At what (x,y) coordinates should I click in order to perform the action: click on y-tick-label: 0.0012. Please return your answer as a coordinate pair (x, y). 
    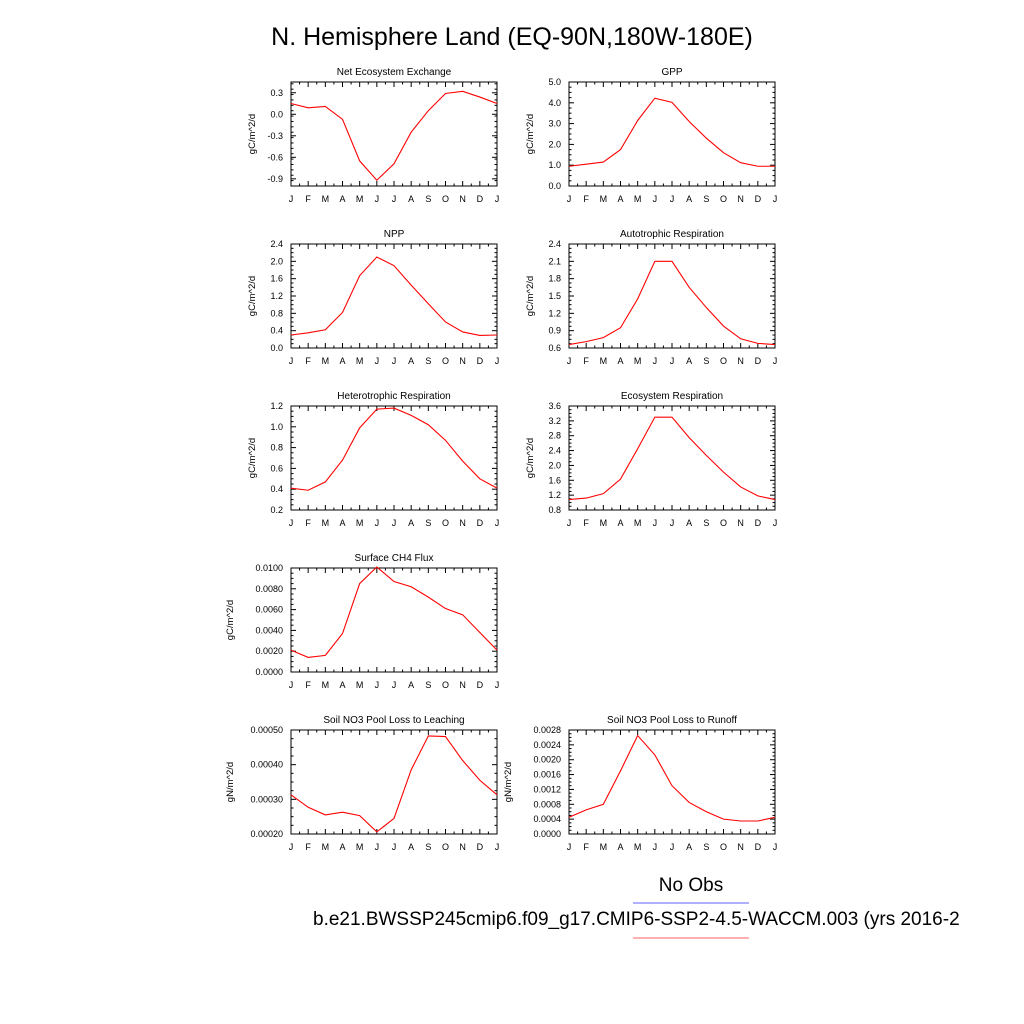
    Looking at the image, I should click on (547, 789).